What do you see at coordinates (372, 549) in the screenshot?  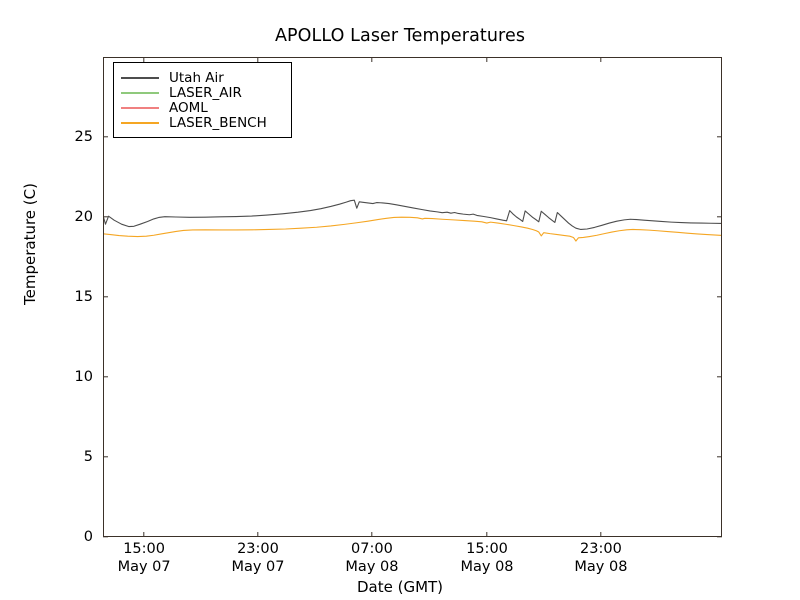 I see `x-tick-label-time: 07:00` at bounding box center [372, 549].